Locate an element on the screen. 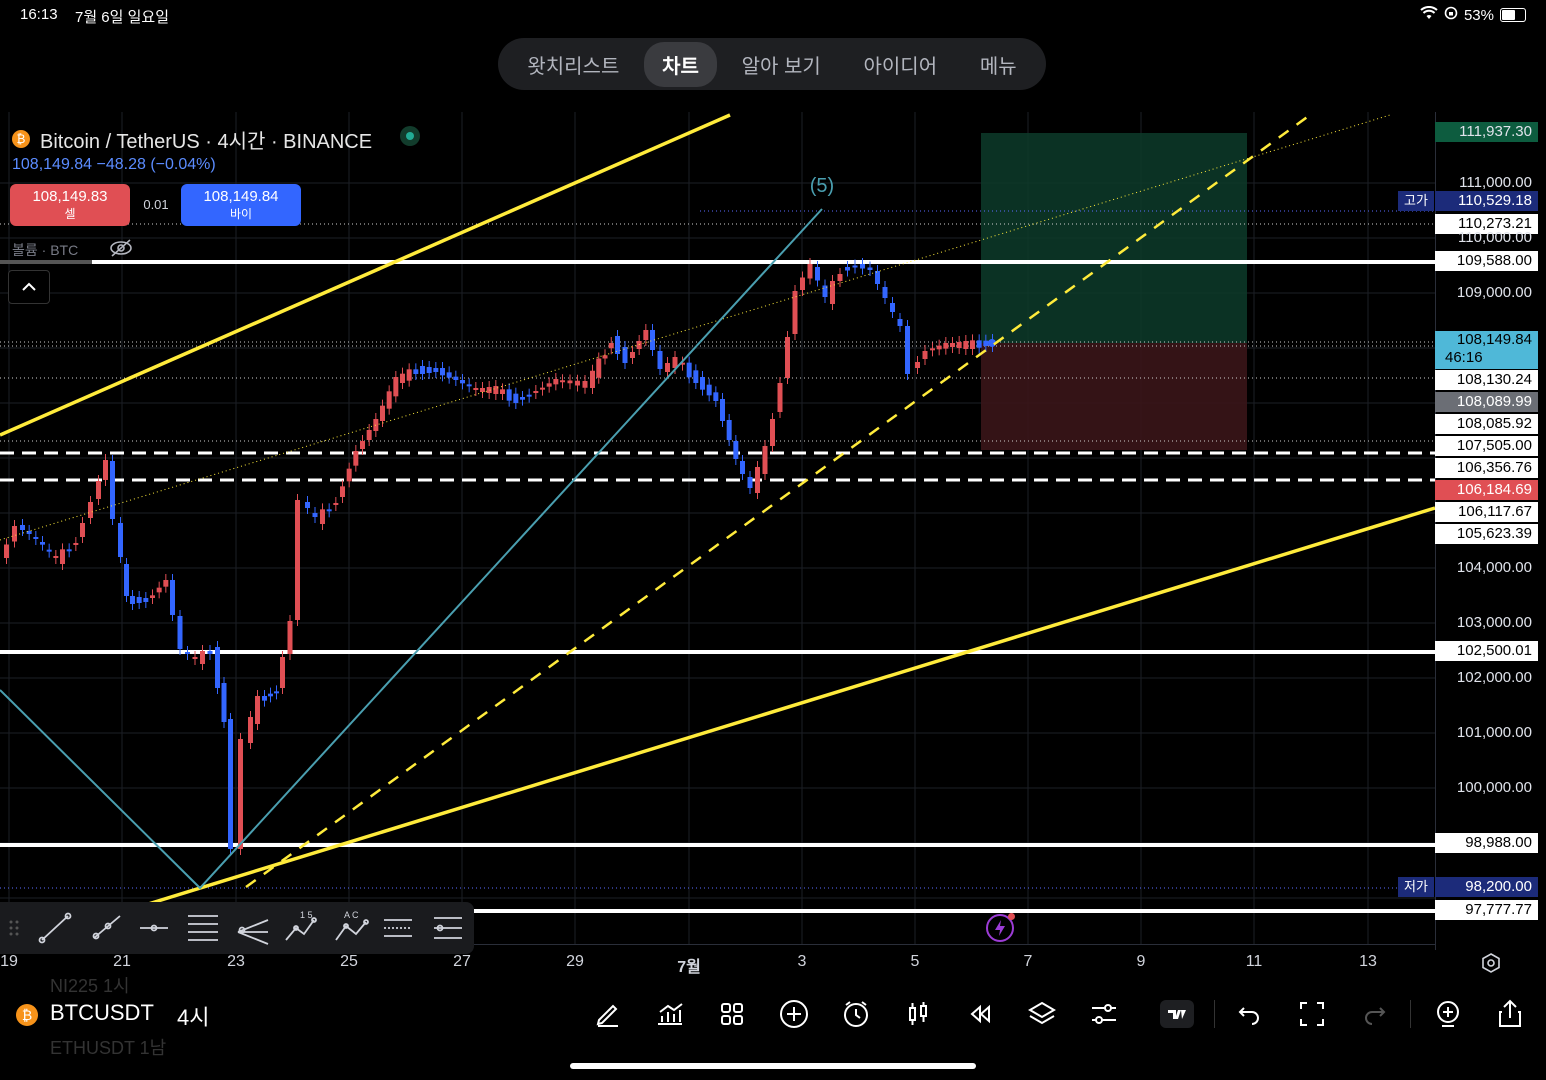 This screenshot has height=1080, width=1546. pencil-icon is located at coordinates (608, 1014).